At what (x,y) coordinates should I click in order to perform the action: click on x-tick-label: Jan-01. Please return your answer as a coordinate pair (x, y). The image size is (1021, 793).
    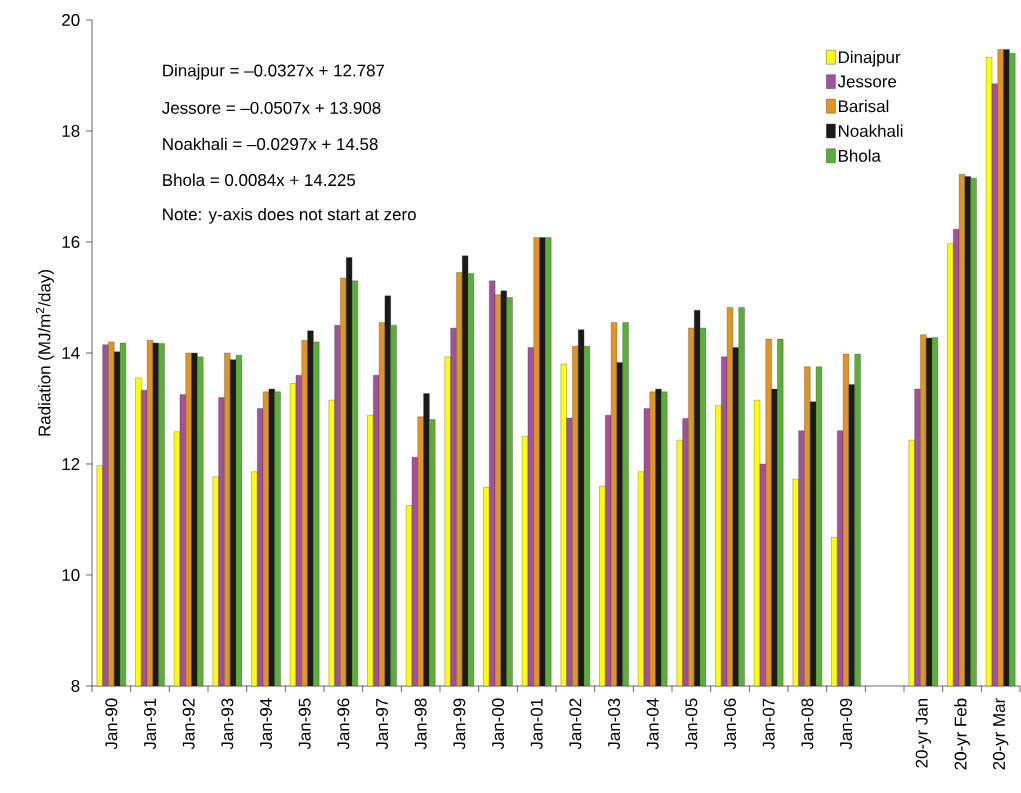
    Looking at the image, I should click on (536, 724).